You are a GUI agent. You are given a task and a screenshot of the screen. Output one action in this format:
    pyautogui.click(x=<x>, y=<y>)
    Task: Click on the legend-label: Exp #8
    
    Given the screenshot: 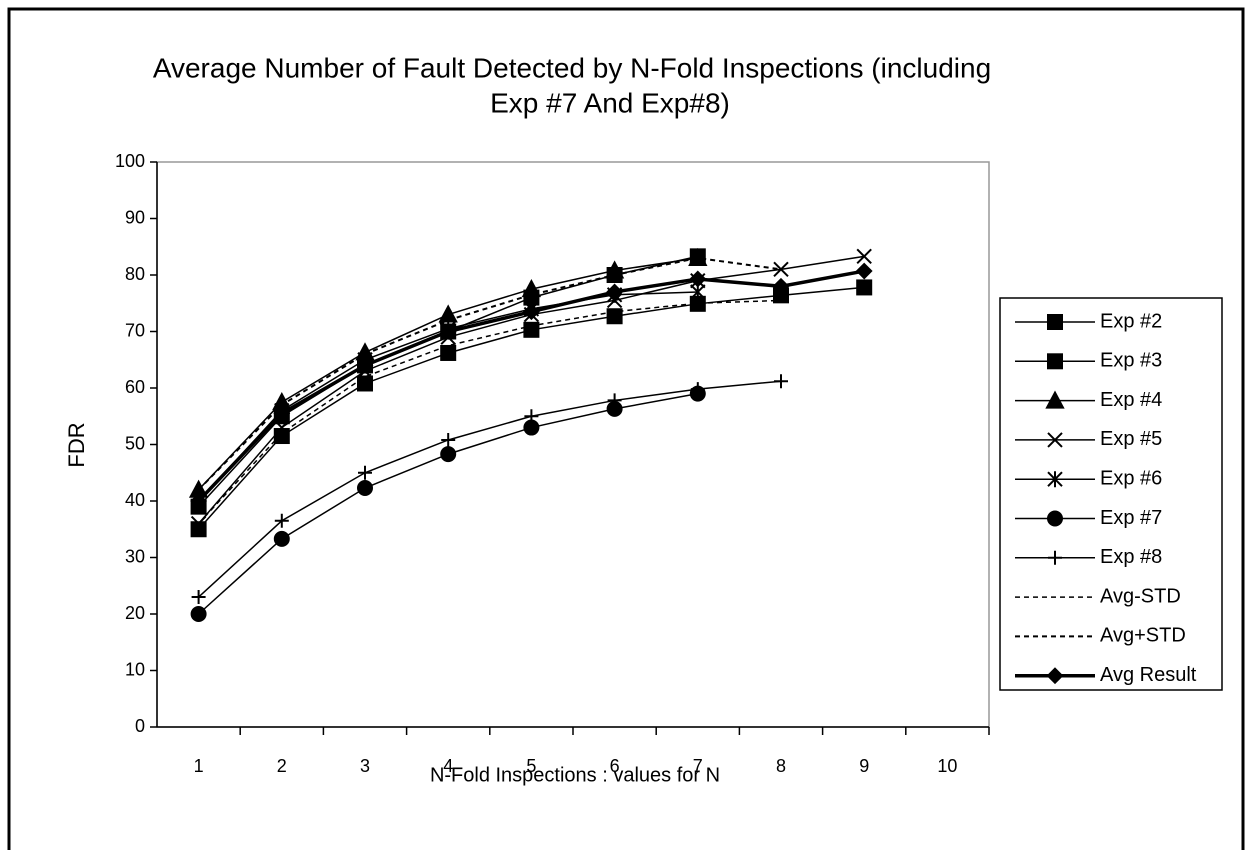 What is the action you would take?
    pyautogui.click(x=1131, y=557)
    